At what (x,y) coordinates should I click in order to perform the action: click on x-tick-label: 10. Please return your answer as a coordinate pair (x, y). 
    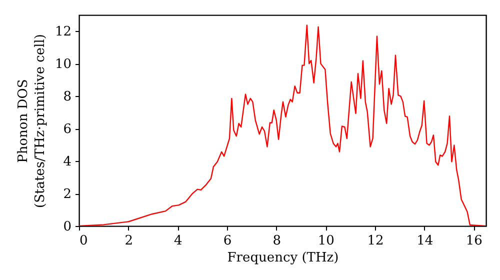
    Looking at the image, I should click on (326, 241).